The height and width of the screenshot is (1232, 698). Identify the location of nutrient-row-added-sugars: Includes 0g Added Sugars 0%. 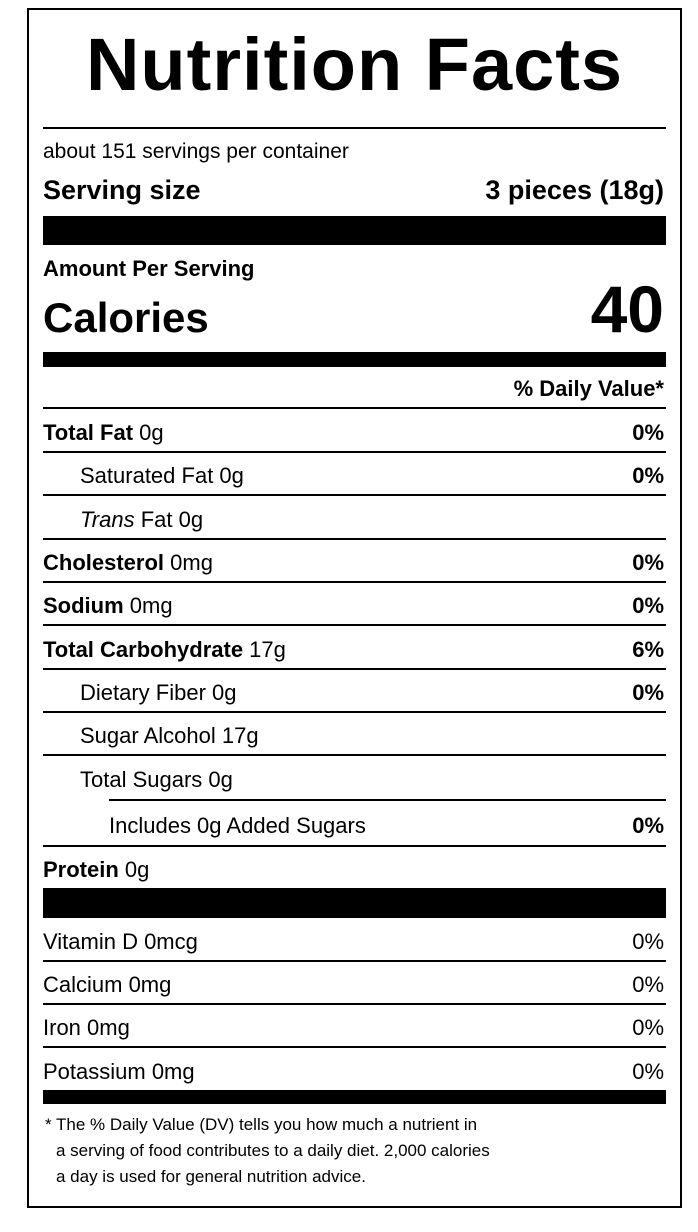
(353, 826).